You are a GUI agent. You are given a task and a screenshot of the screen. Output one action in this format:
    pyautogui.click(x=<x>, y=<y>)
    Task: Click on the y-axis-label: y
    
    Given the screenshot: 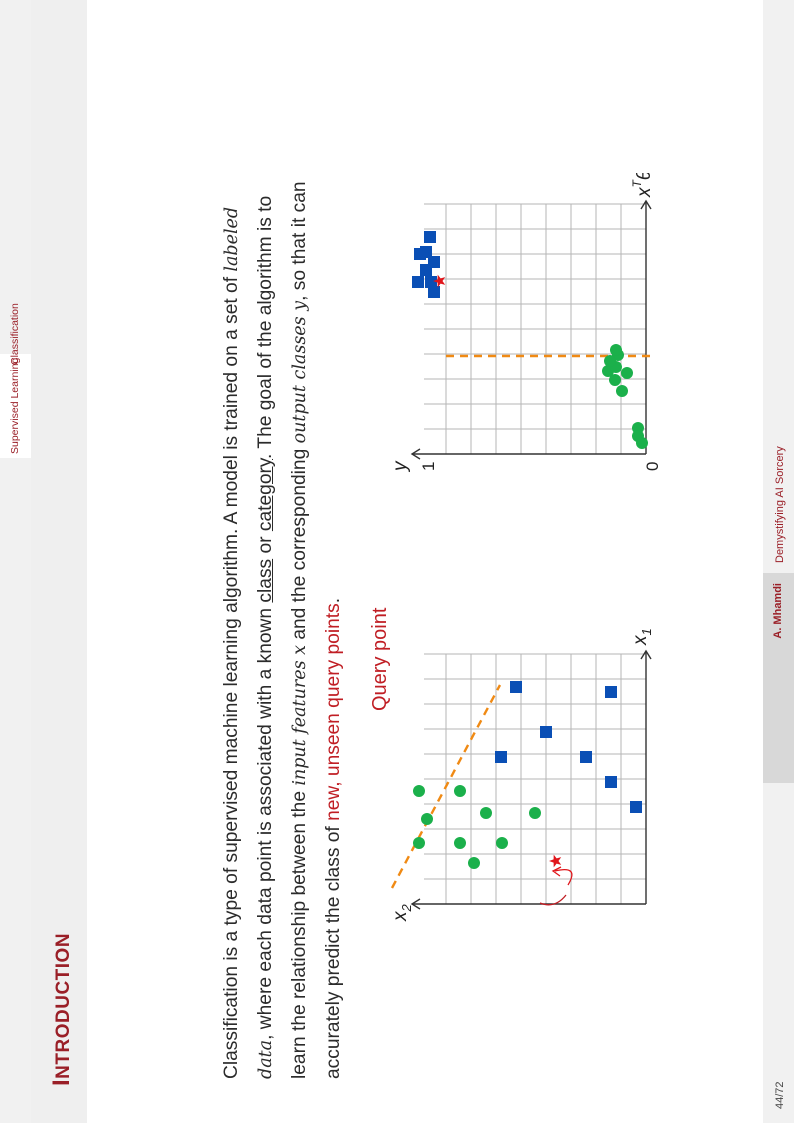 What is the action you would take?
    pyautogui.click(x=400, y=466)
    